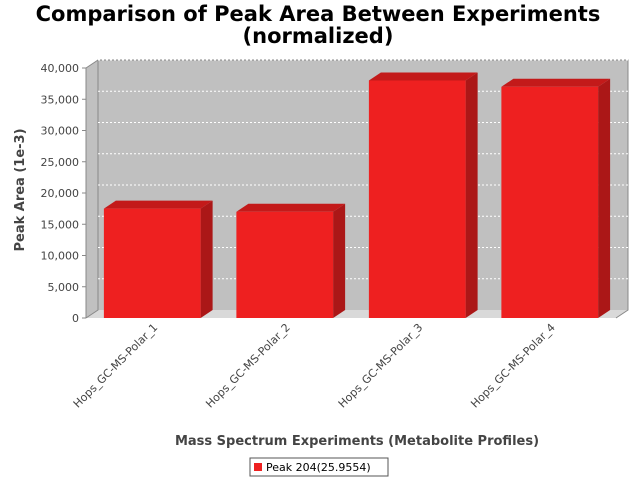 The image size is (640, 480). Describe the element at coordinates (60, 224) in the screenshot. I see `y-tick-label: 15,000` at that location.